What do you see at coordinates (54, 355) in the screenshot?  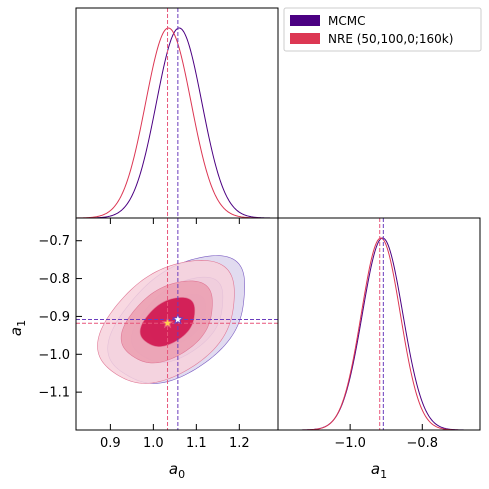 I see `joint-ytick-label: −1.0` at bounding box center [54, 355].